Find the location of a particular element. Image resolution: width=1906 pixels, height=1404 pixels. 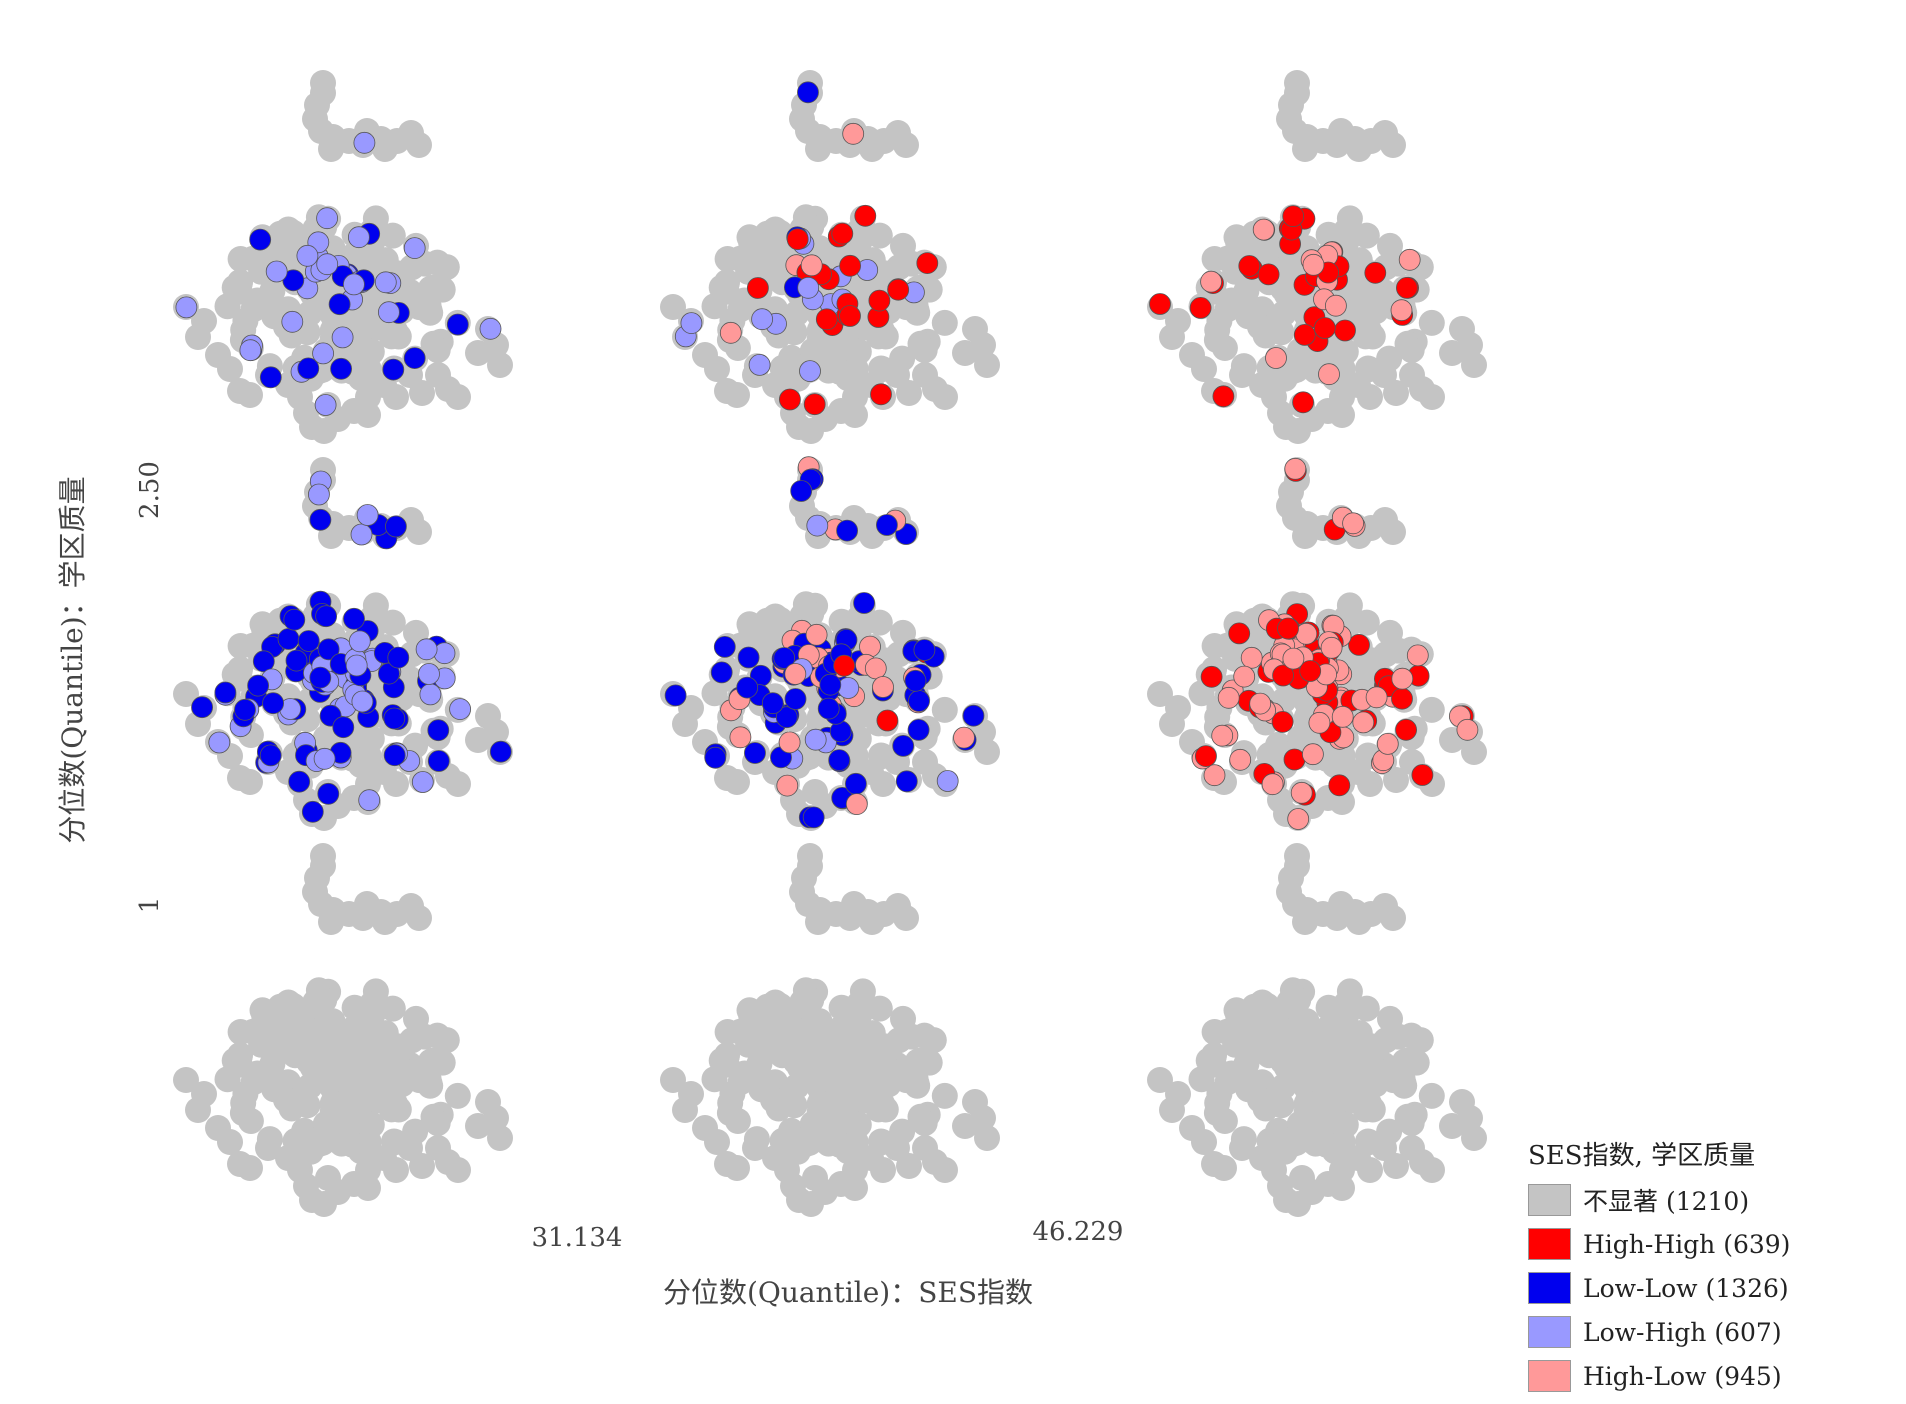

y-break-label-upper: 2.50 is located at coordinates (150, 490).